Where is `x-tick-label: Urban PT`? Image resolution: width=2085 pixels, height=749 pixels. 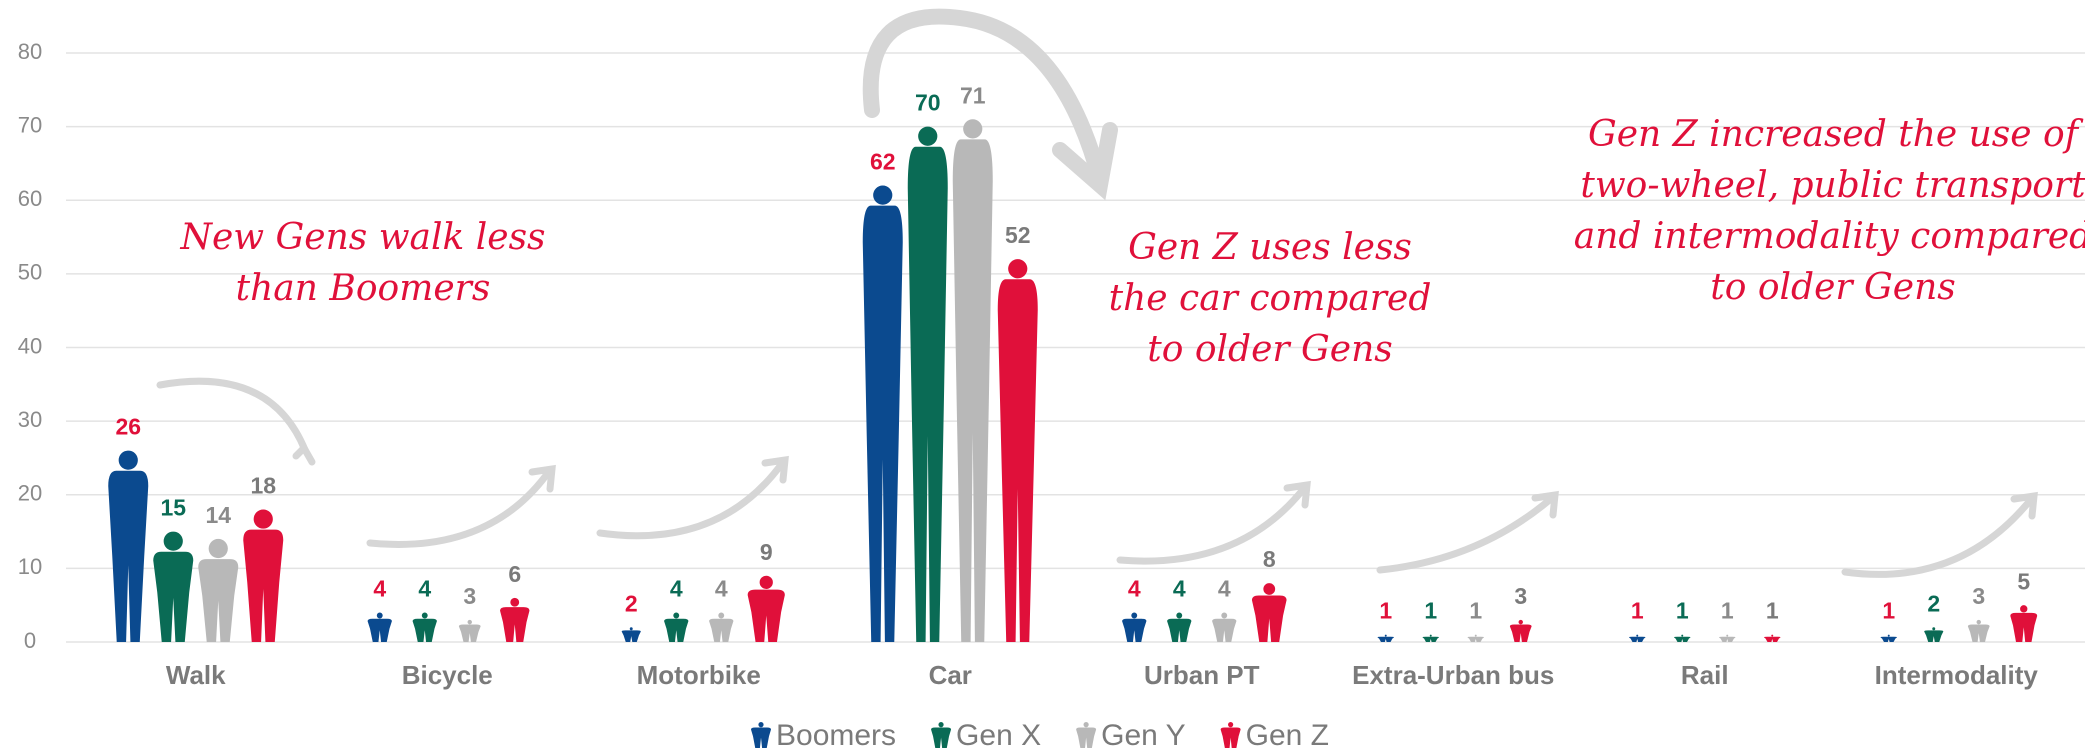
x-tick-label: Urban PT is located at coordinates (1202, 675).